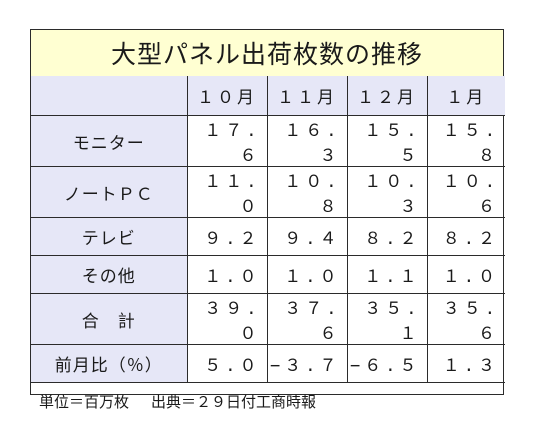 This screenshot has width=536, height=421. Describe the element at coordinates (227, 141) in the screenshot. I see `value-cell: １７.６` at that location.